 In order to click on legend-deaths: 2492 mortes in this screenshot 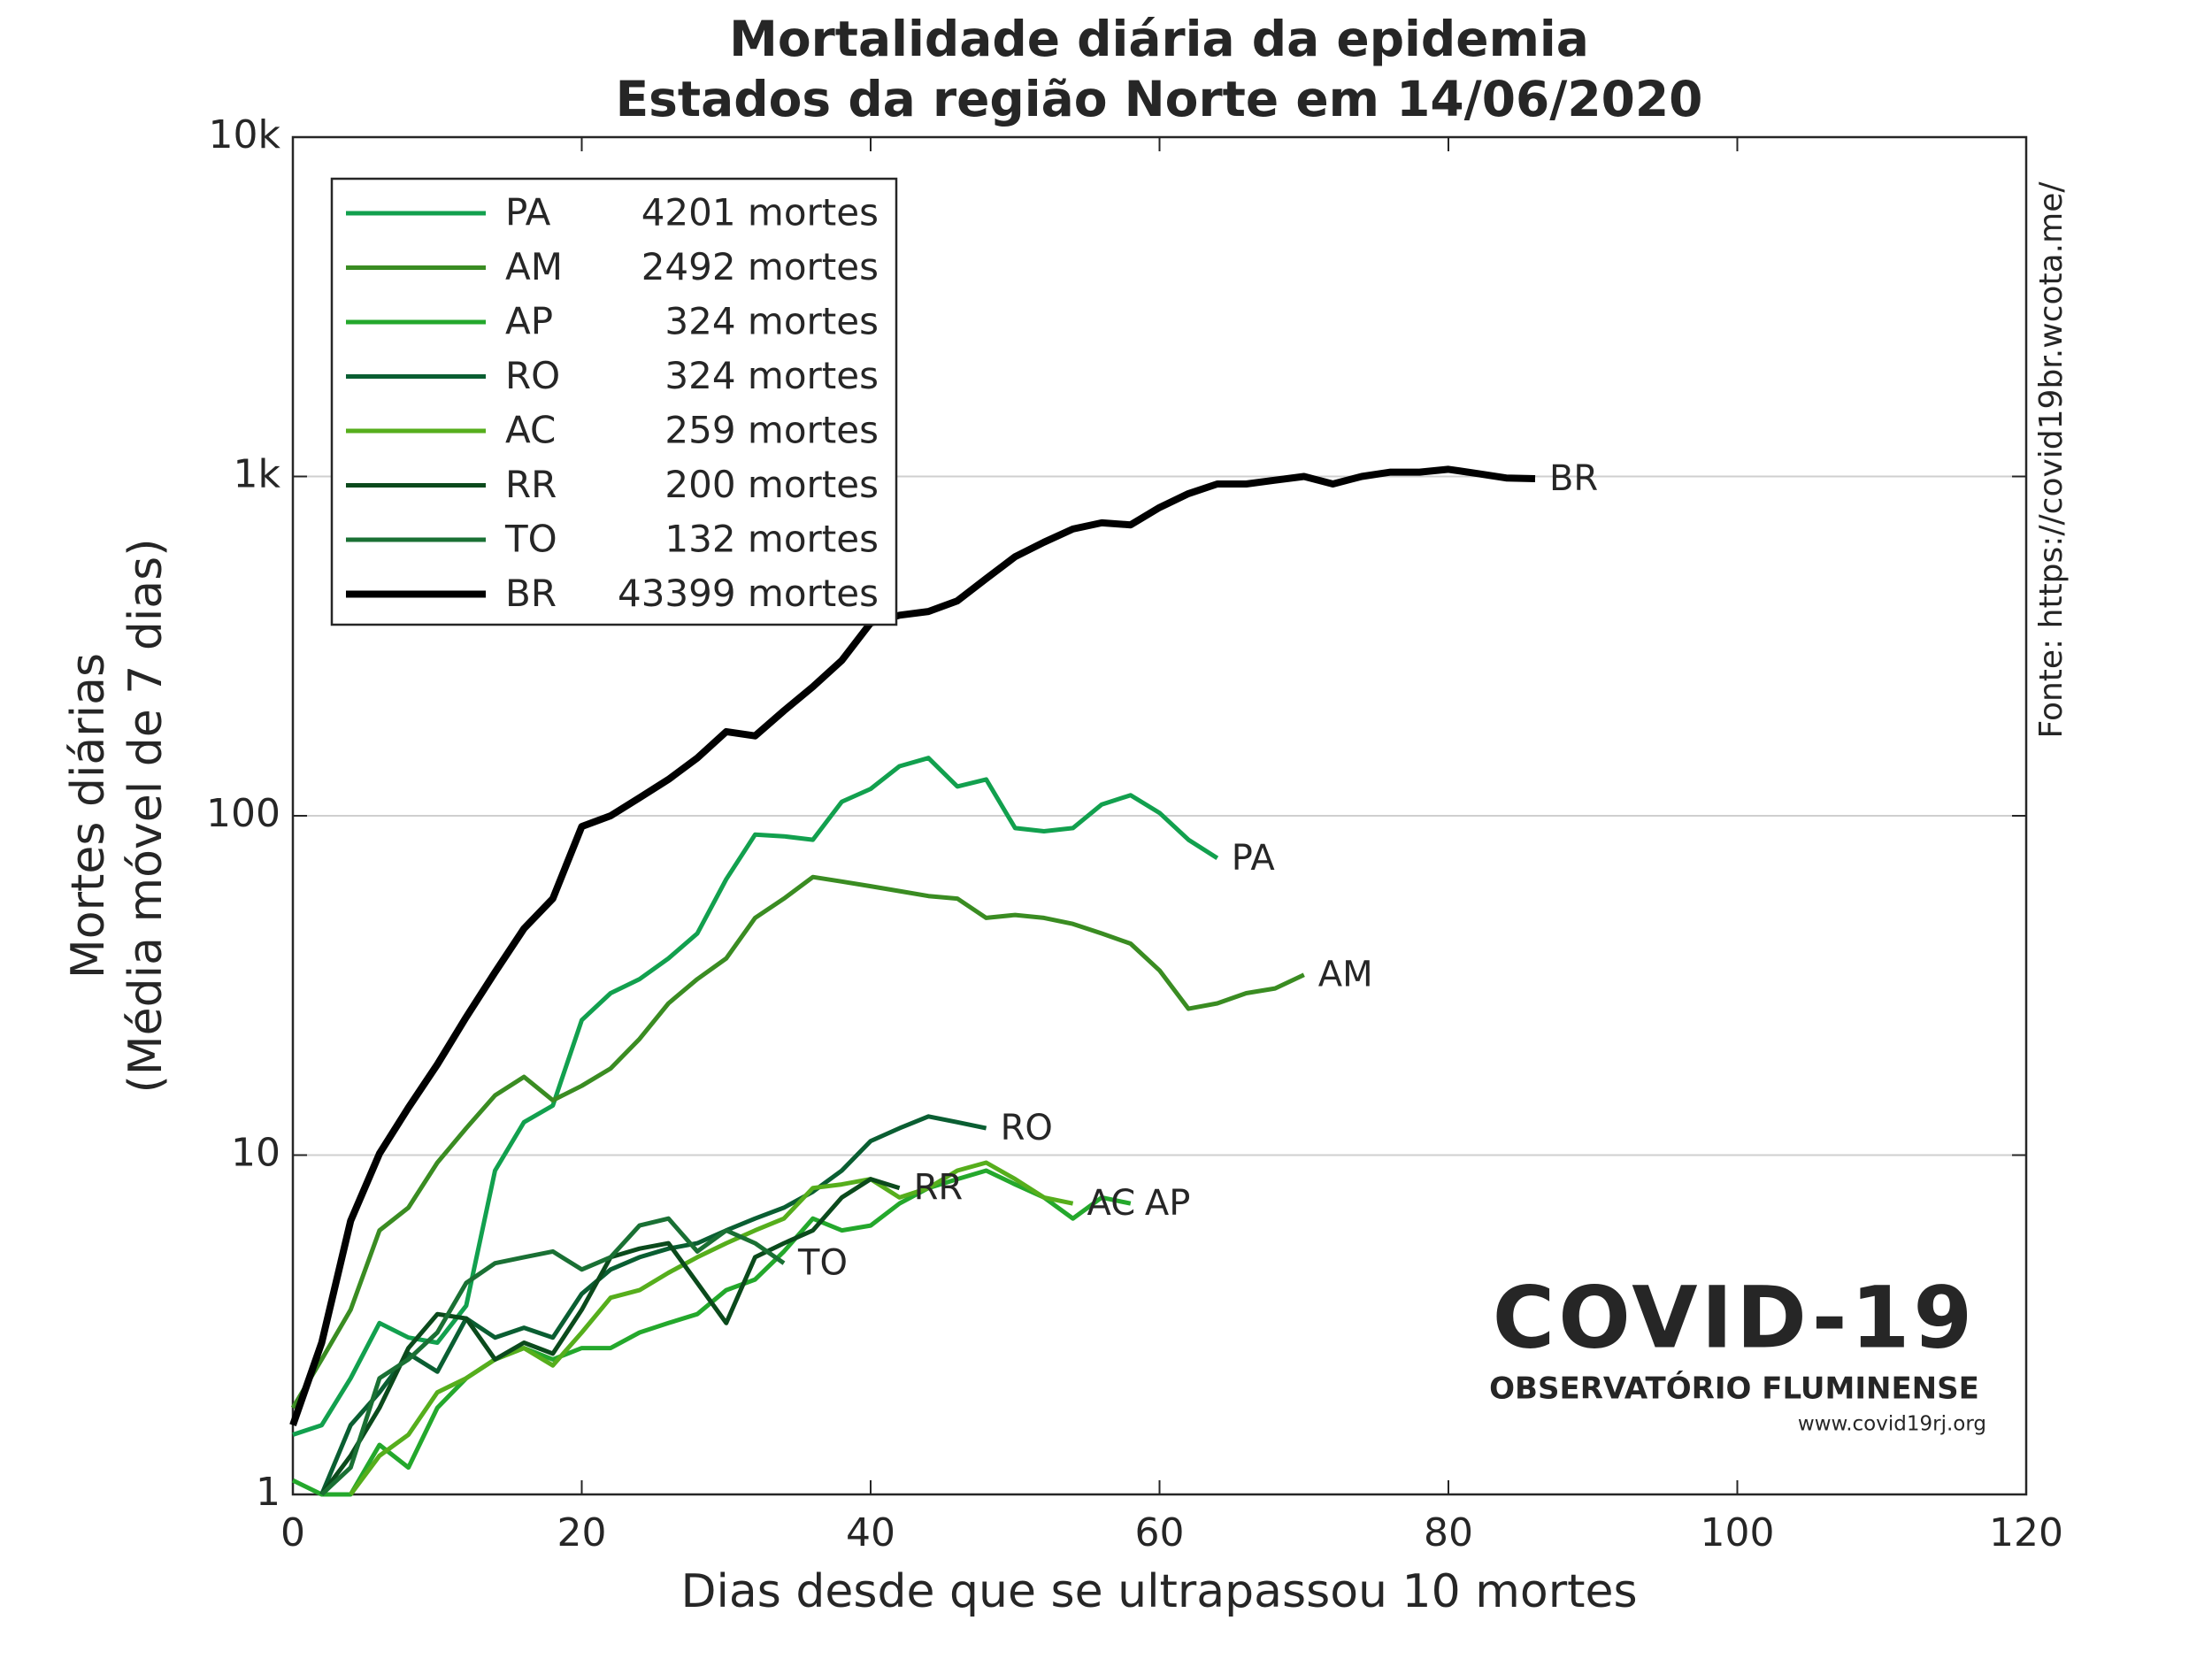, I will do `click(760, 267)`.